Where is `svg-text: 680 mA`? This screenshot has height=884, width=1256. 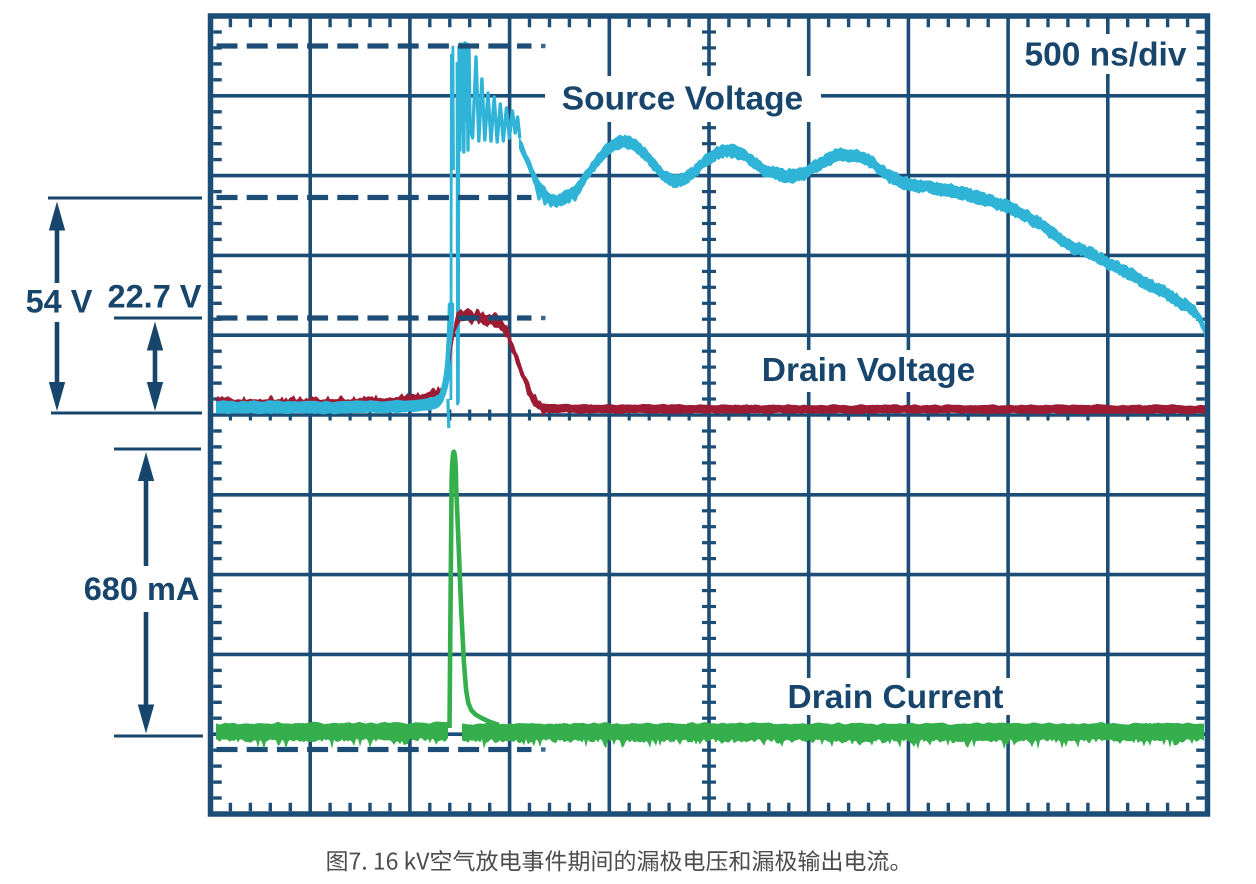
svg-text: 680 mA is located at coordinates (142, 589).